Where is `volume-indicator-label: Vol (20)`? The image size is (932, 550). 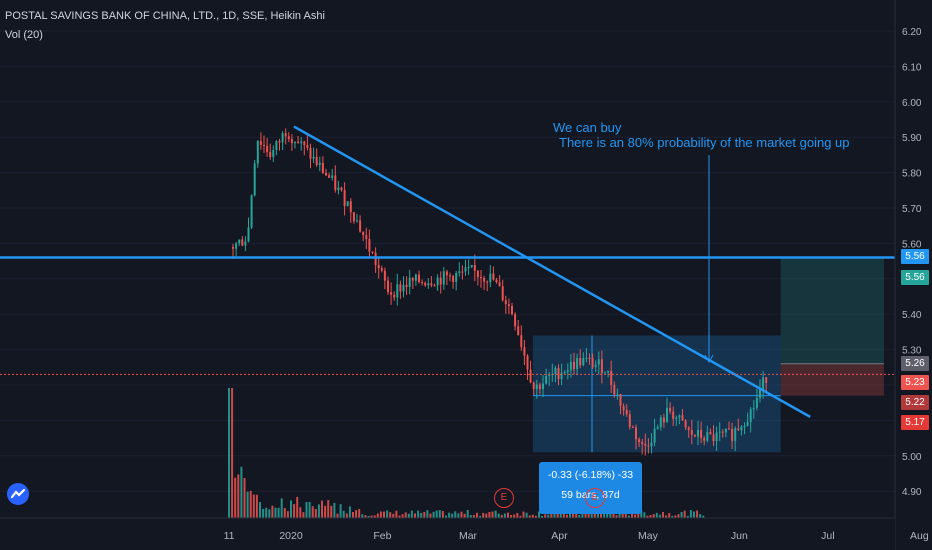 volume-indicator-label: Vol (20) is located at coordinates (24, 35).